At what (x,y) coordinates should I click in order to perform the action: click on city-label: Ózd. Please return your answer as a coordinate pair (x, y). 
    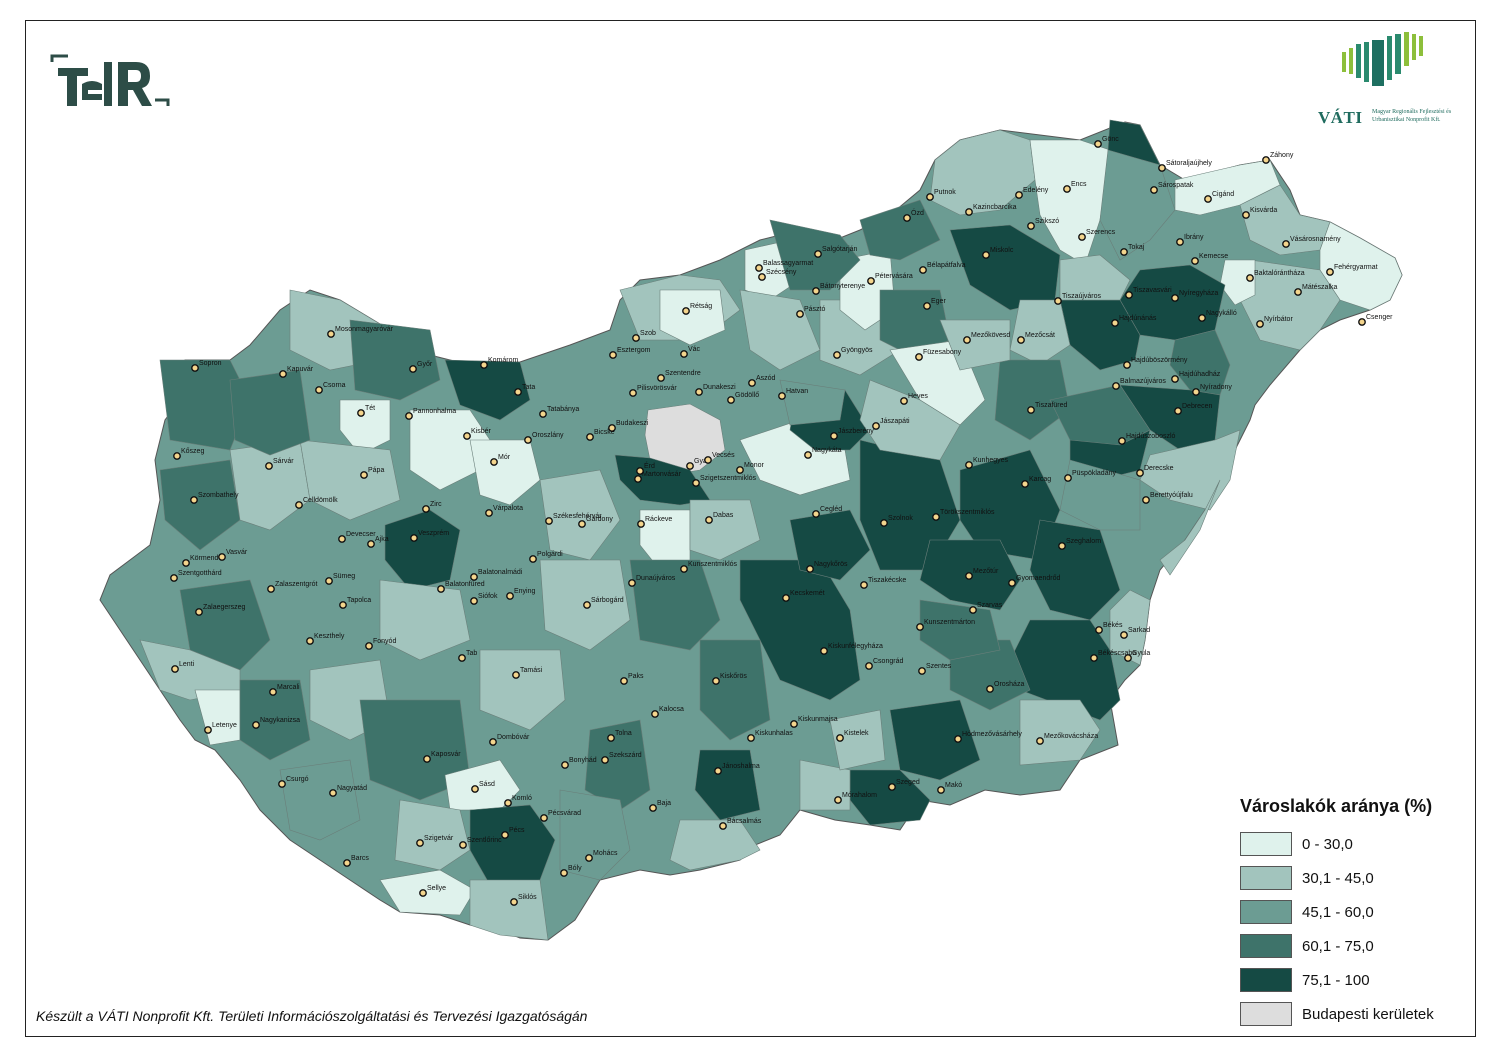
    Looking at the image, I should click on (917, 212).